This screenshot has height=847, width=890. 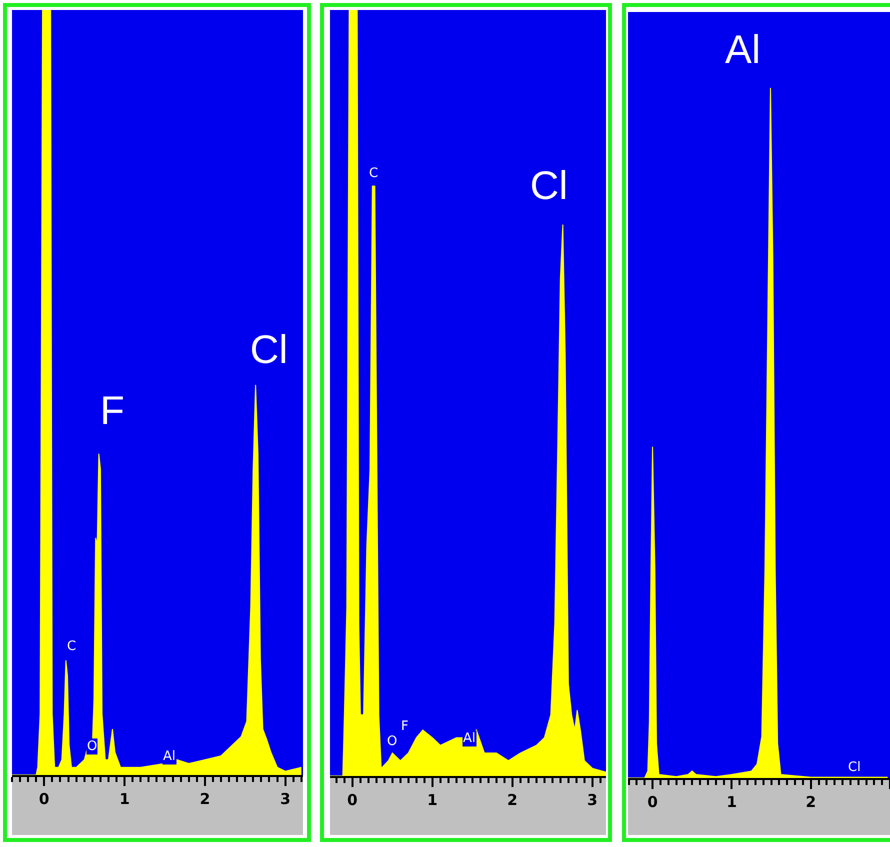 I want to click on text: Al, so click(x=743, y=50).